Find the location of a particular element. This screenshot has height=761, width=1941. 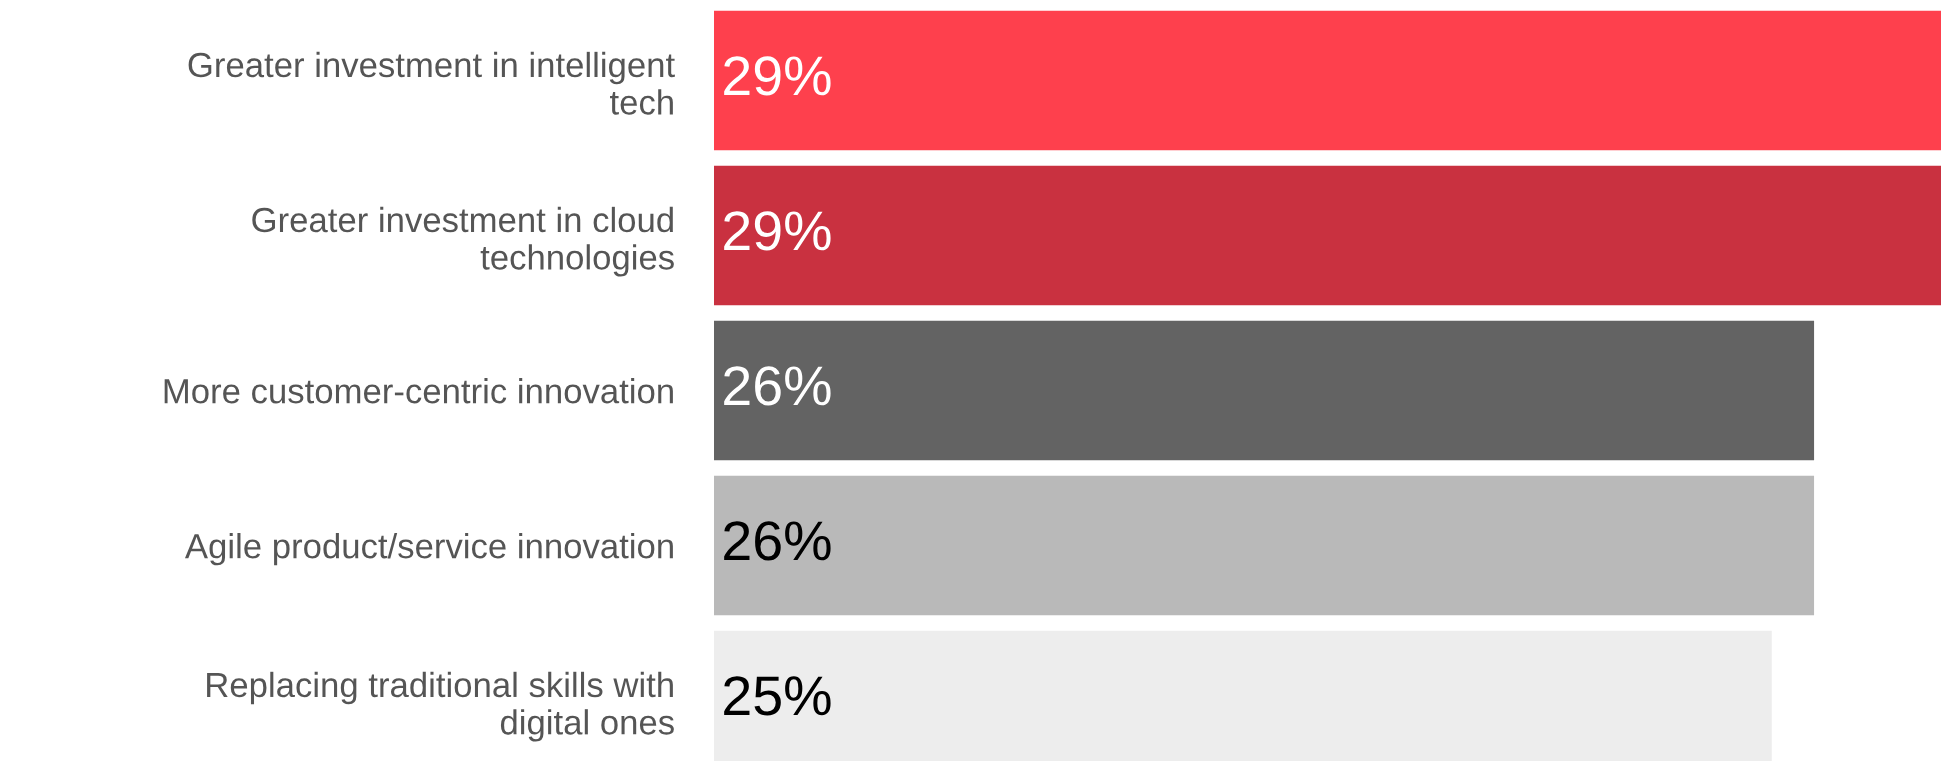

y-tick-label: Greater investment in intelligent tech is located at coordinates (431, 83).